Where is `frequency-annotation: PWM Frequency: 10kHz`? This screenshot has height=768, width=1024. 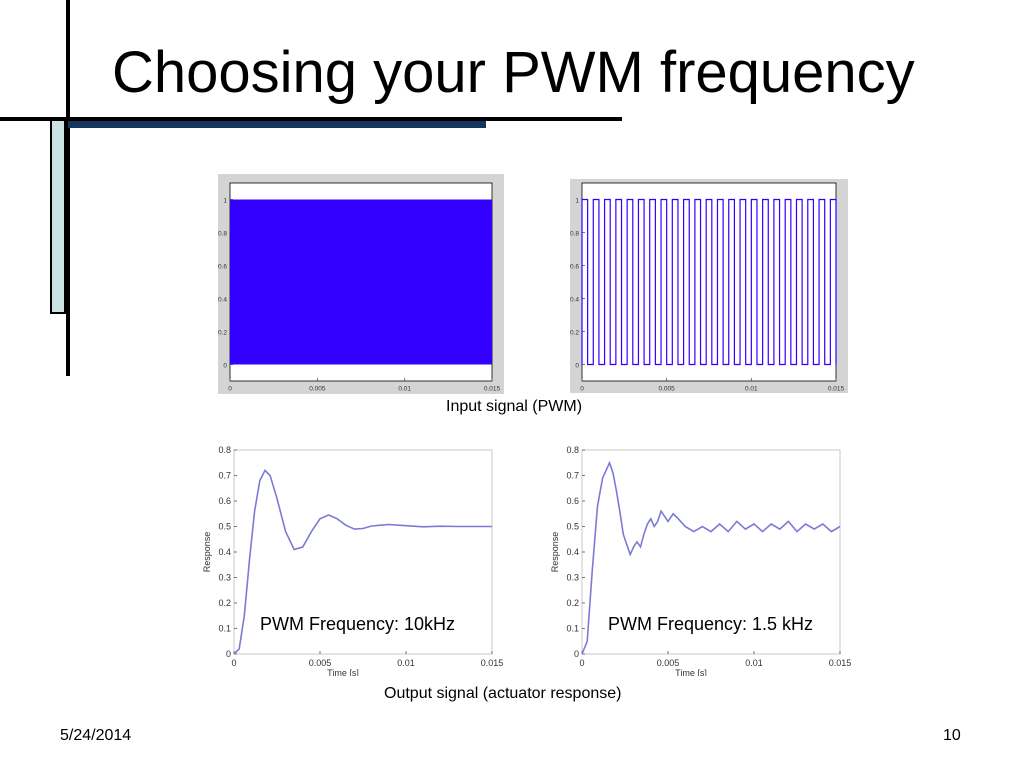 frequency-annotation: PWM Frequency: 10kHz is located at coordinates (357, 624).